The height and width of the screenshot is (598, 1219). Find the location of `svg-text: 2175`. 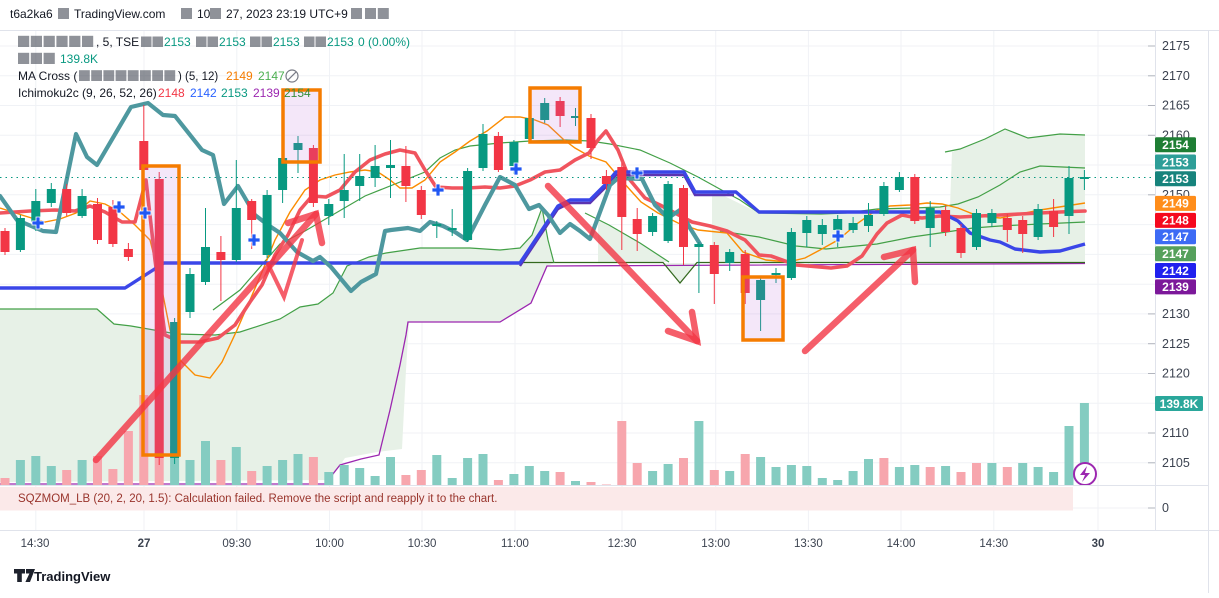

svg-text: 2175 is located at coordinates (1176, 46).